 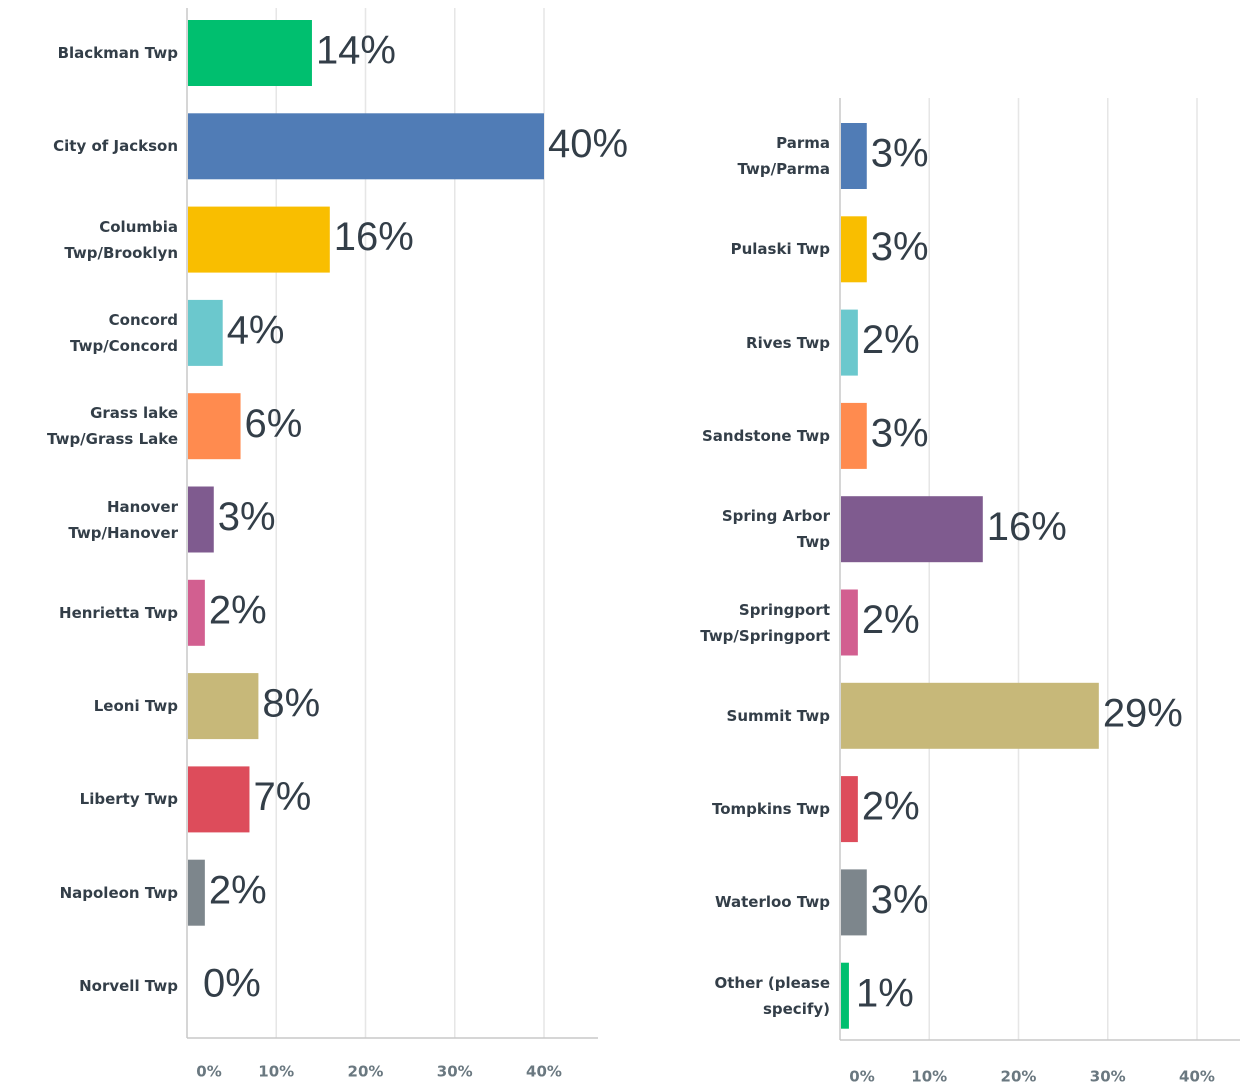 I want to click on value-label: 40%, so click(x=588, y=144).